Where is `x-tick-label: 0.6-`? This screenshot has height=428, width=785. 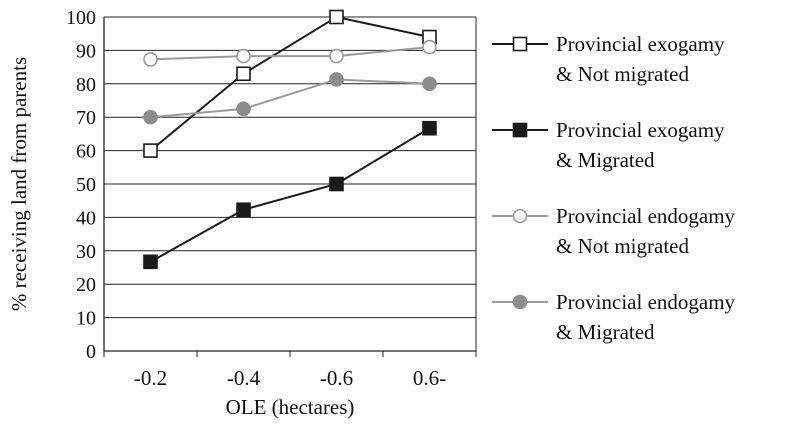
x-tick-label: 0.6- is located at coordinates (429, 378).